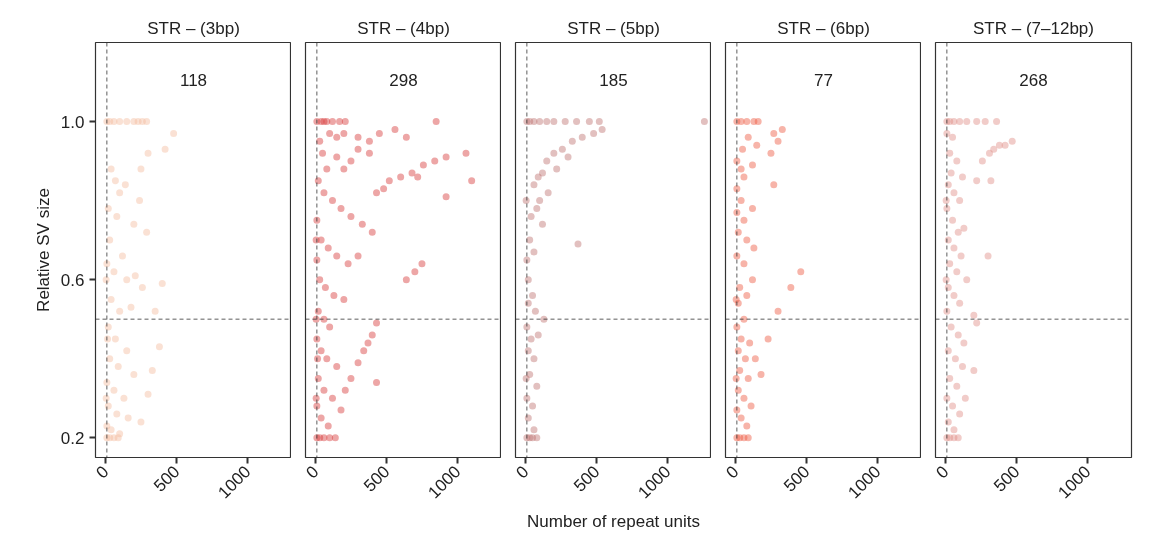 This screenshot has width=1150, height=554. I want to click on annotation: 185, so click(613, 80).